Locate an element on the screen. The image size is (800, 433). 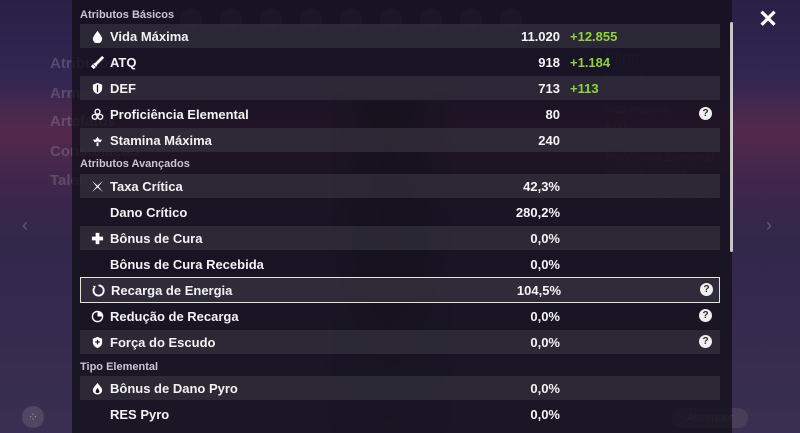
next-arrow-icon: › is located at coordinates (769, 225).